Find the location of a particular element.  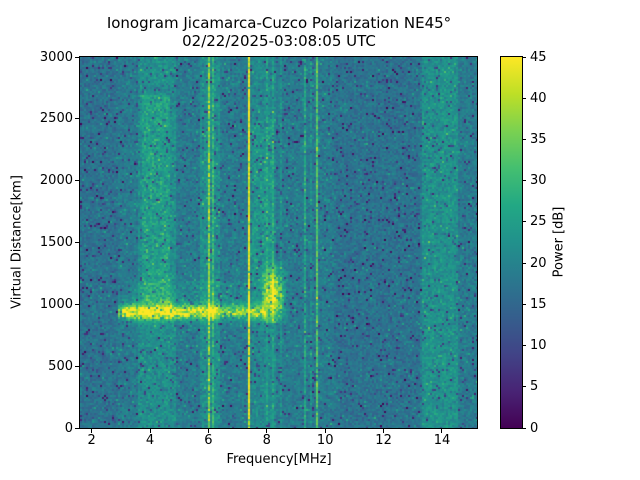

colorbar-tick-label: 45 is located at coordinates (538, 57).